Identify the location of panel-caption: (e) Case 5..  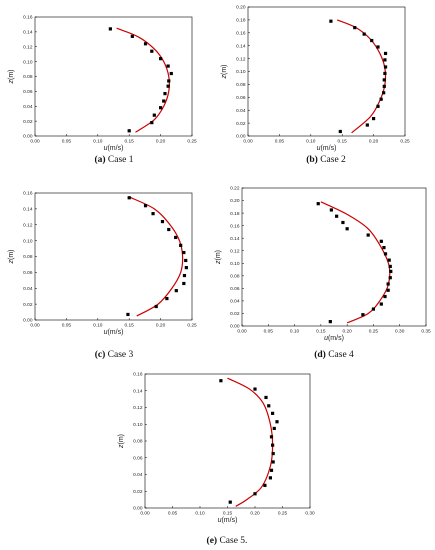
(227, 540).